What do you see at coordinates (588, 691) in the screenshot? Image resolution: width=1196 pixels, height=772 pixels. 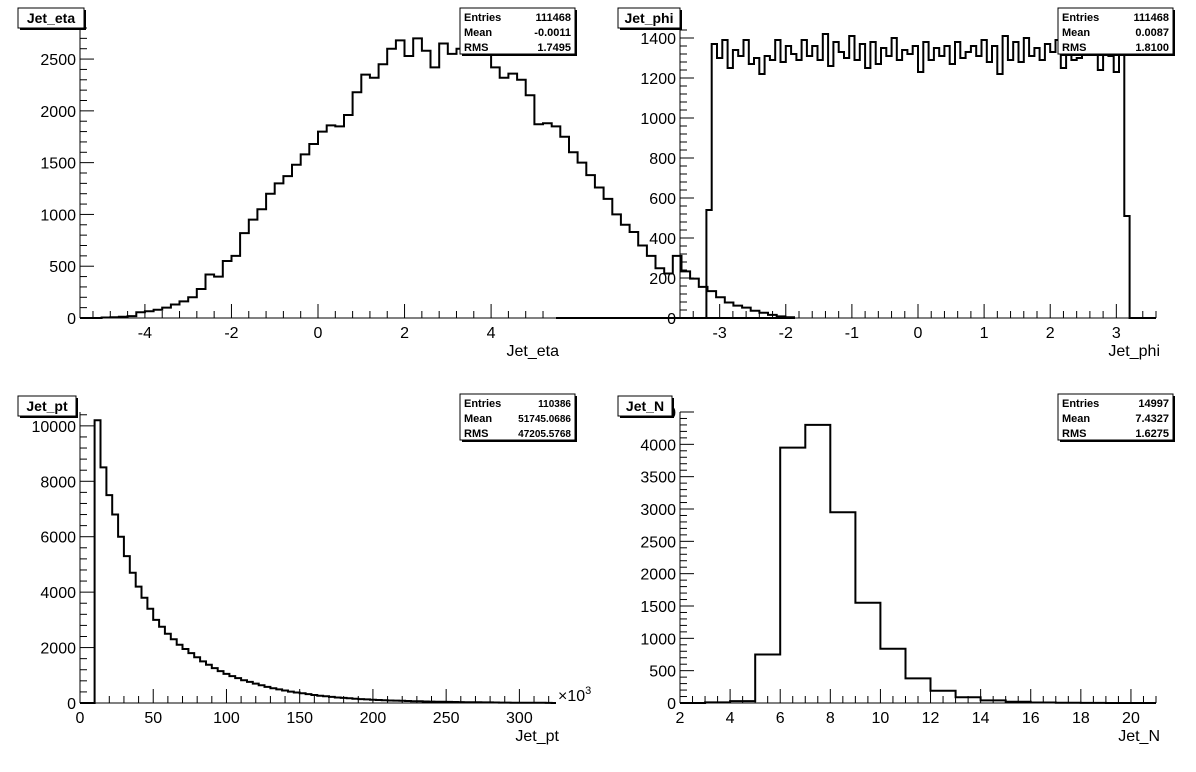 I see `x-axis-multiplier-exponent: 3` at bounding box center [588, 691].